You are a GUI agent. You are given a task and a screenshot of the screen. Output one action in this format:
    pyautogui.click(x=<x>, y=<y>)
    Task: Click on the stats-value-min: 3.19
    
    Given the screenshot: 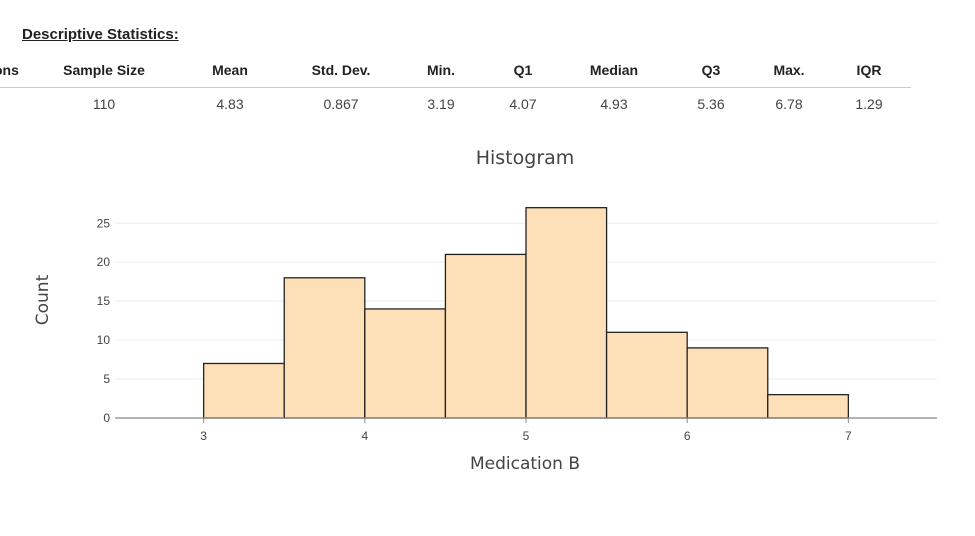 What is the action you would take?
    pyautogui.click(x=441, y=104)
    